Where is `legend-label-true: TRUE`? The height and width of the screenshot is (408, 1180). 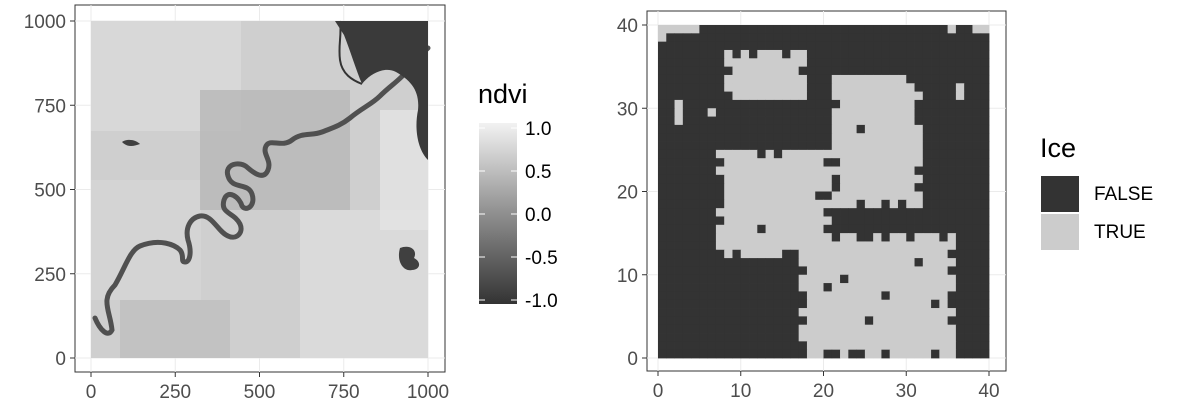
legend-label-true: TRUE is located at coordinates (1120, 232).